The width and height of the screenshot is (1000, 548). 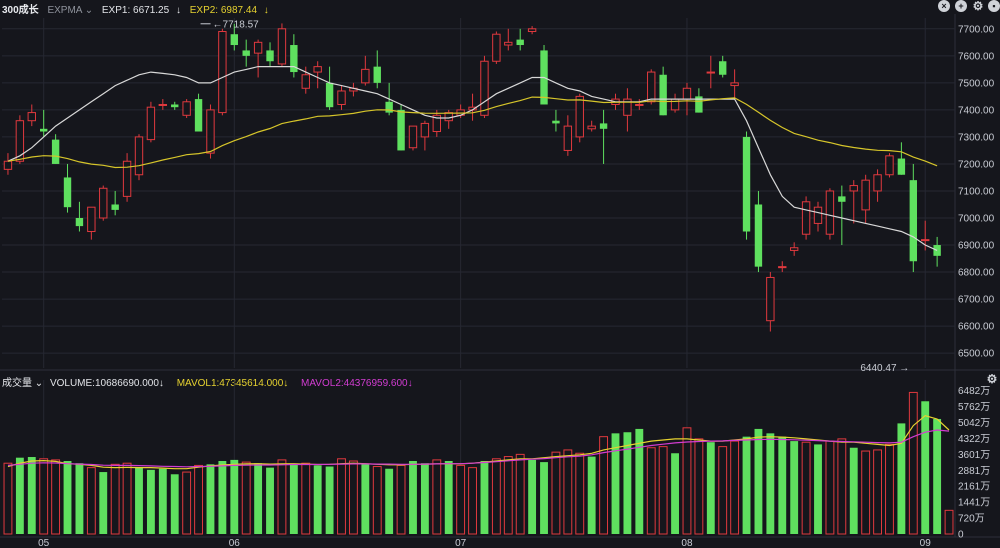 What do you see at coordinates (978, 6) in the screenshot?
I see `settings-icon: ⚙` at bounding box center [978, 6].